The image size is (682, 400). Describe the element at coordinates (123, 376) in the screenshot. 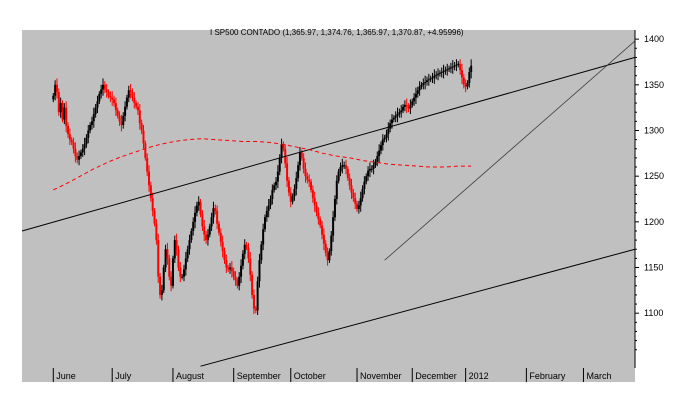

I see `x-tick-label: July` at that location.